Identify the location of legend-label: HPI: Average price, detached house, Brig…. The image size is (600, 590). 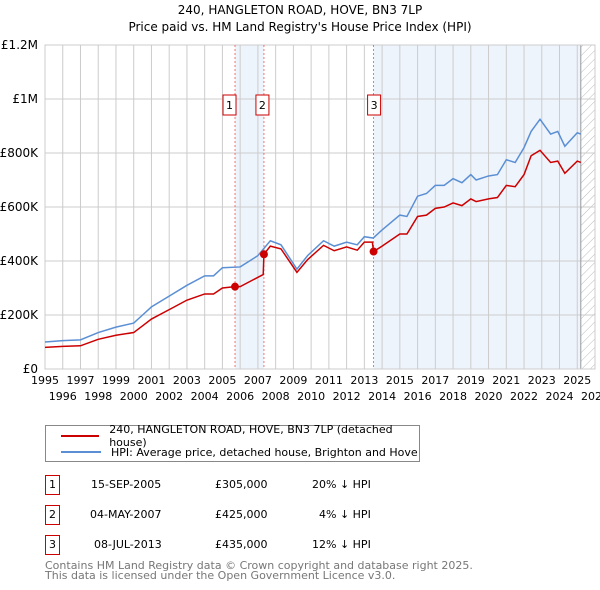
(264, 452).